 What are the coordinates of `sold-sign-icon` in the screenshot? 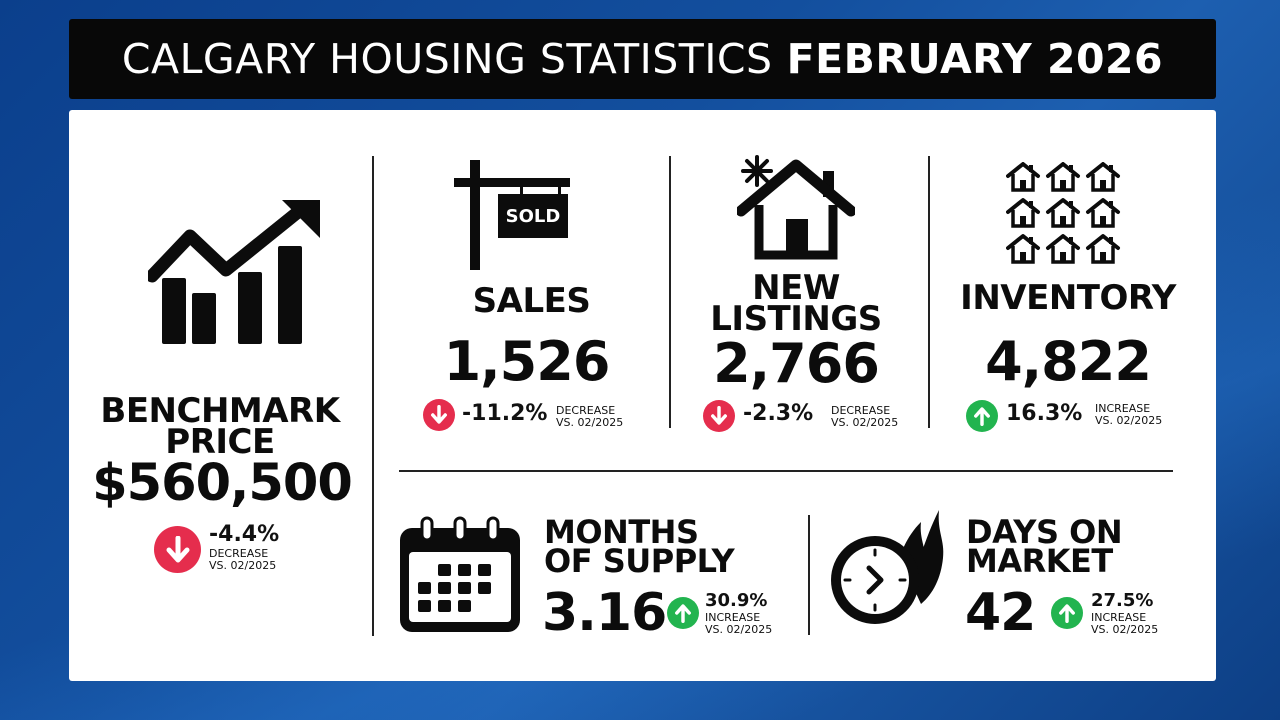 It's located at (514, 216).